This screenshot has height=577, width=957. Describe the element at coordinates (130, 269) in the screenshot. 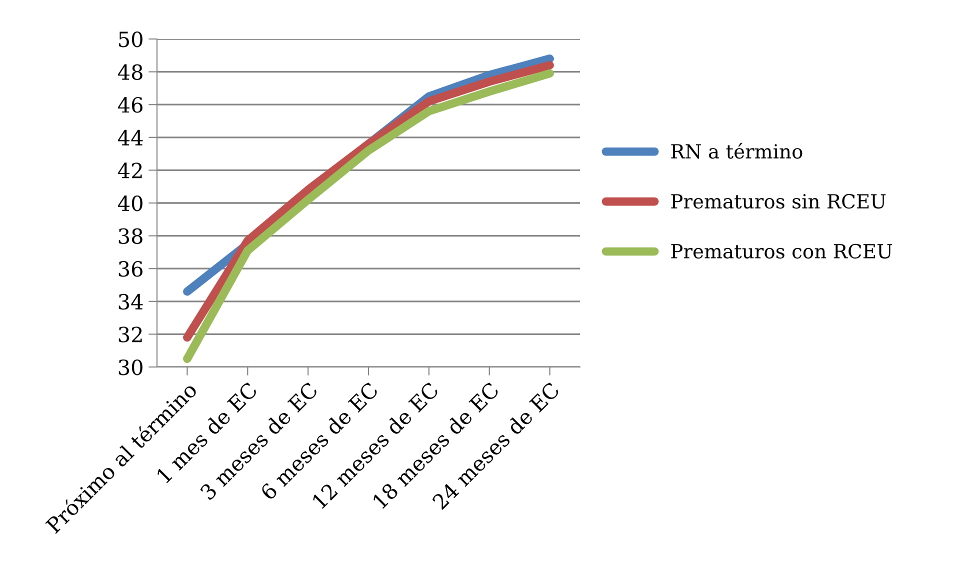

I see `y-tick-label: 36` at that location.